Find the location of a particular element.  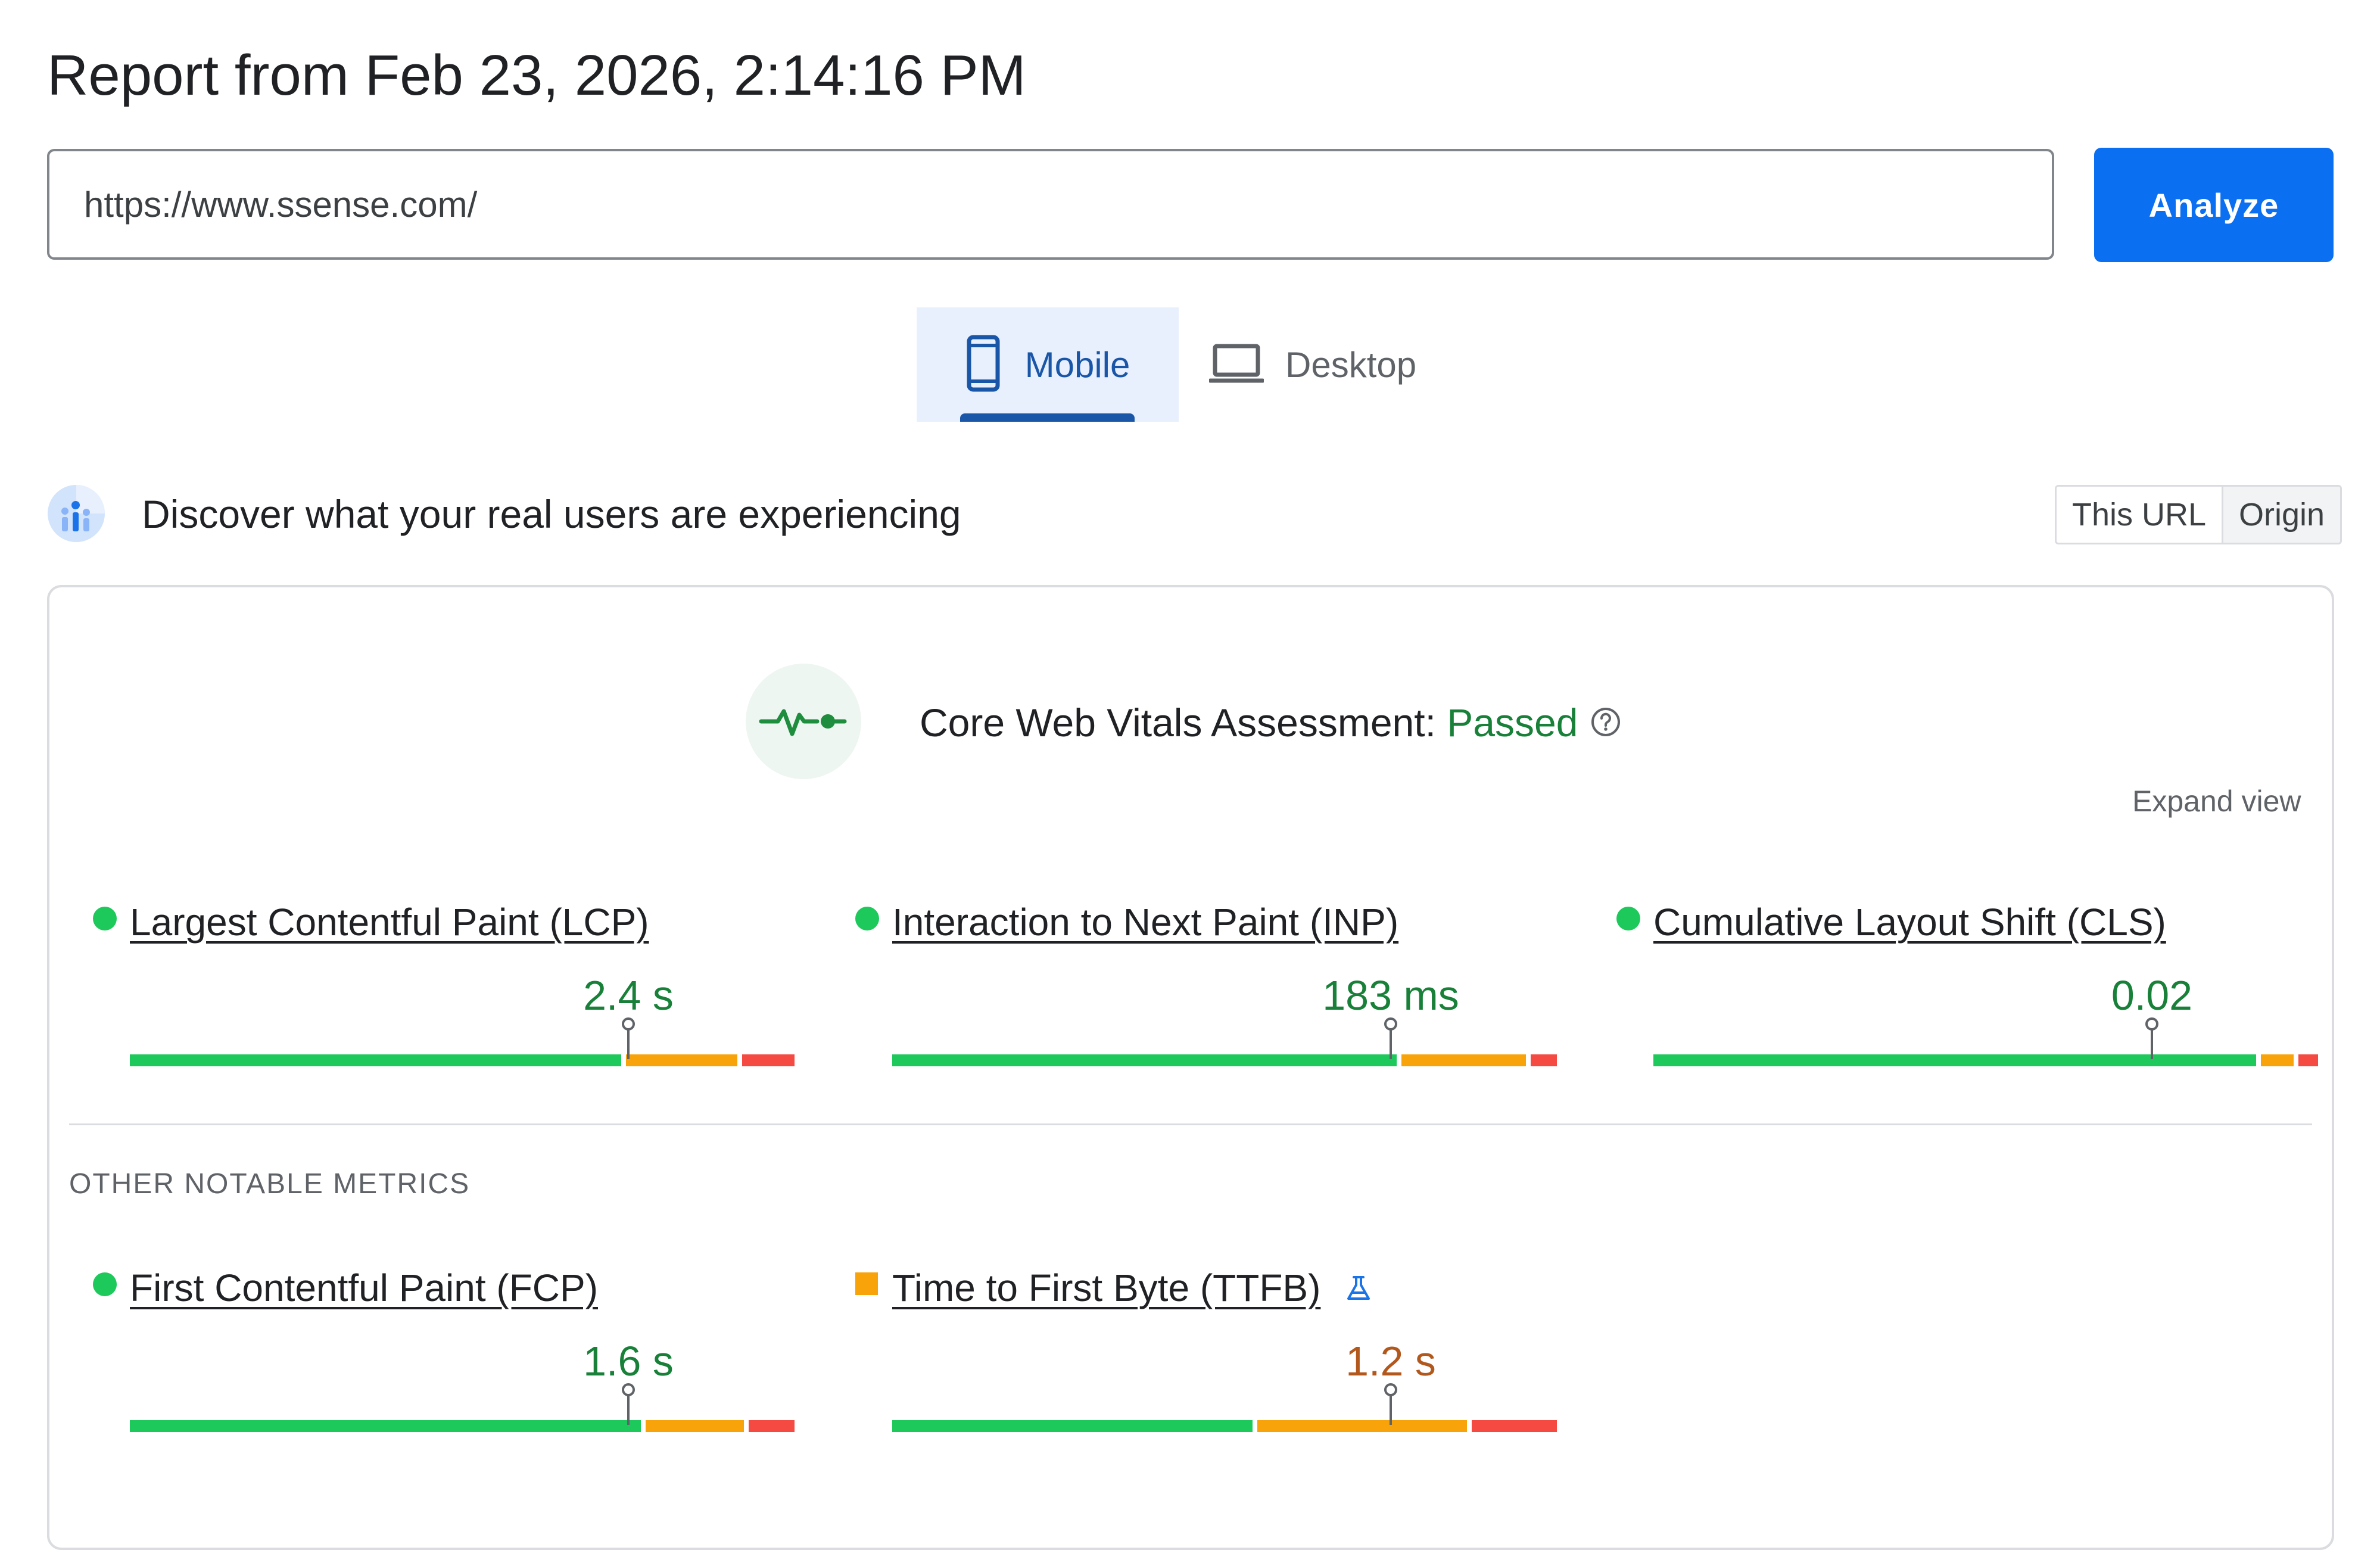

expand-view-link: Expand view is located at coordinates (2216, 802).